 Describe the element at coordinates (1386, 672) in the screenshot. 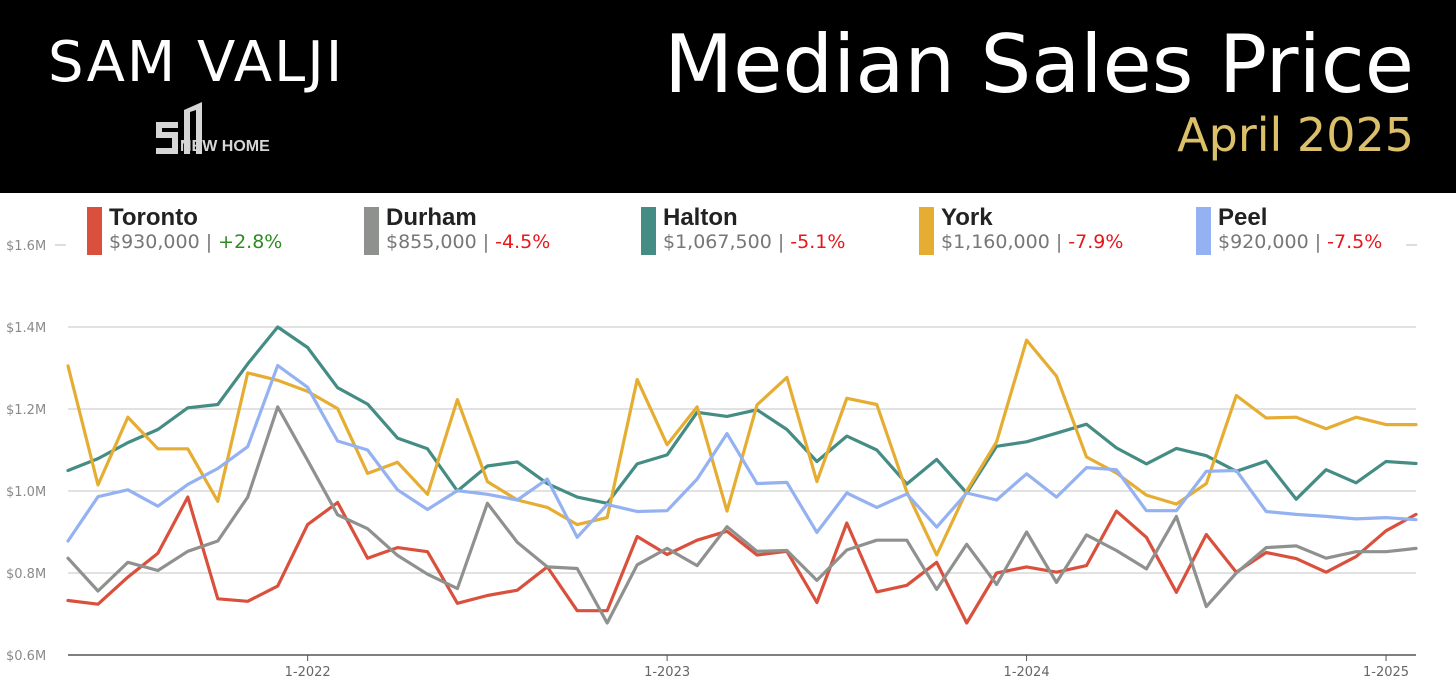

I see `x-tick-label: 1-2025` at that location.